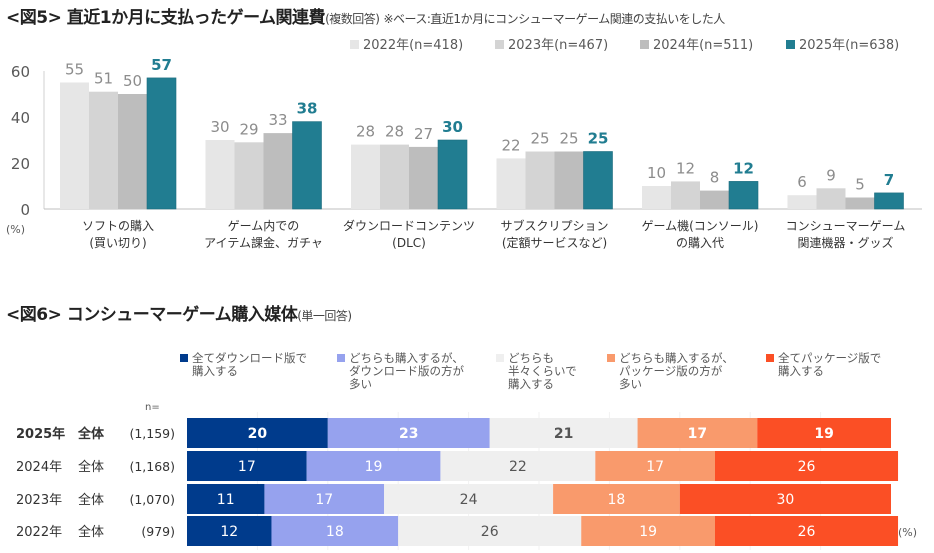  I want to click on figure6-title-sub: (単一回答), so click(324, 316).